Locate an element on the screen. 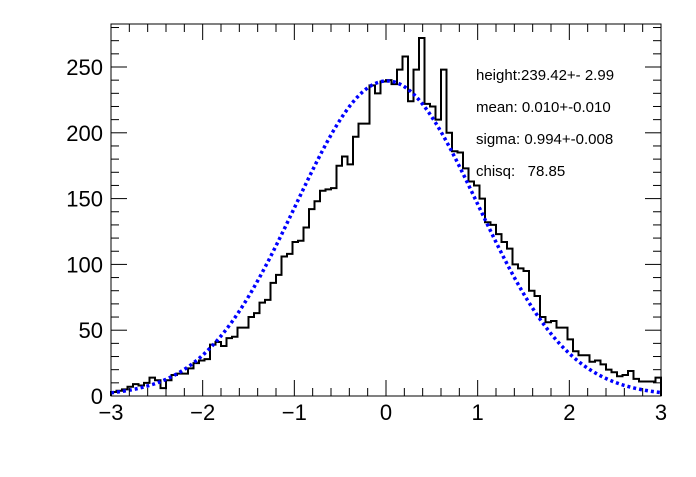  x-tick-label: 1 is located at coordinates (478, 412).